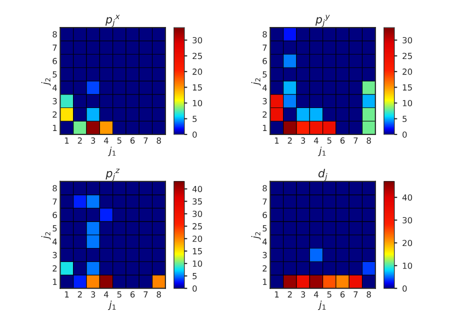 This screenshot has width=474, height=324. I want to click on chart-title: p$_{j}$$^{y}$, so click(322, 20).